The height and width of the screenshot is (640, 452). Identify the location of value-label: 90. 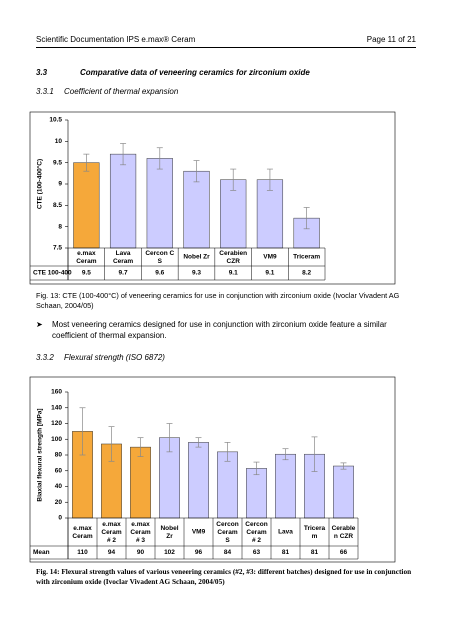
(141, 552).